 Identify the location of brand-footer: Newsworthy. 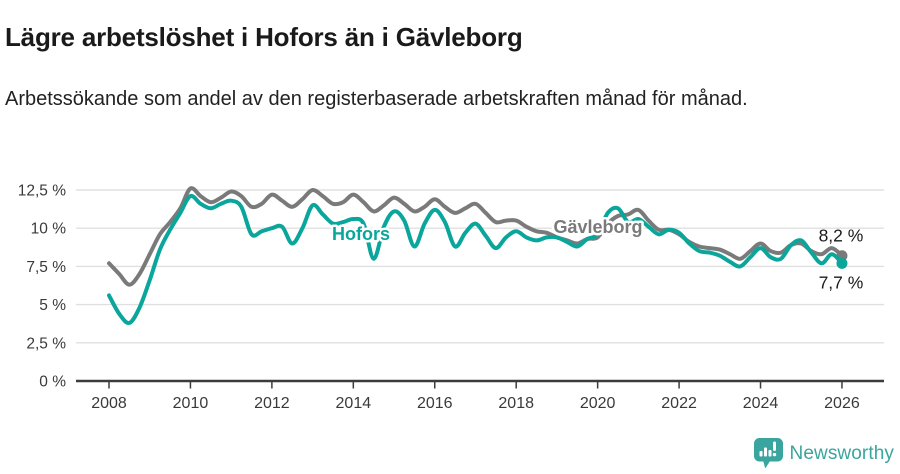
(823, 453).